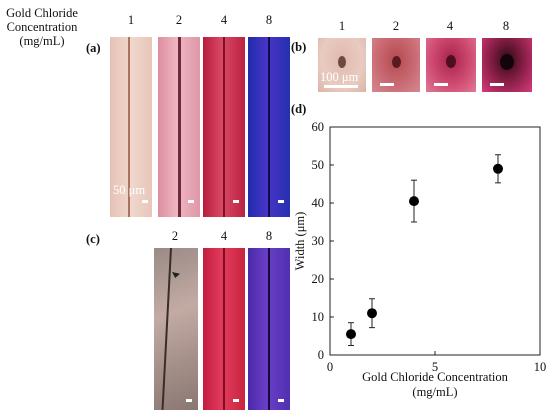  I want to click on panel-a-column-8: 8, so click(269, 20).